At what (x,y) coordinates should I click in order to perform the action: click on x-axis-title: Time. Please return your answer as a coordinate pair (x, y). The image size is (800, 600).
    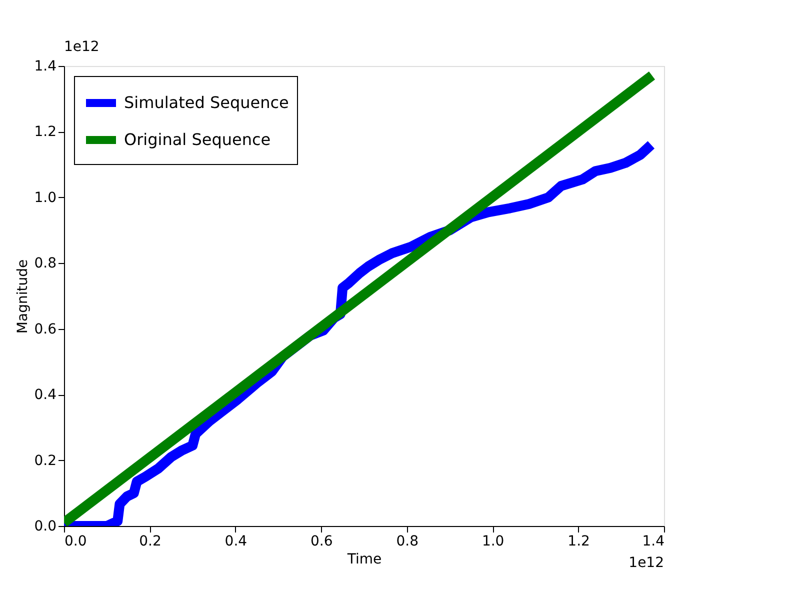
    Looking at the image, I should click on (364, 560).